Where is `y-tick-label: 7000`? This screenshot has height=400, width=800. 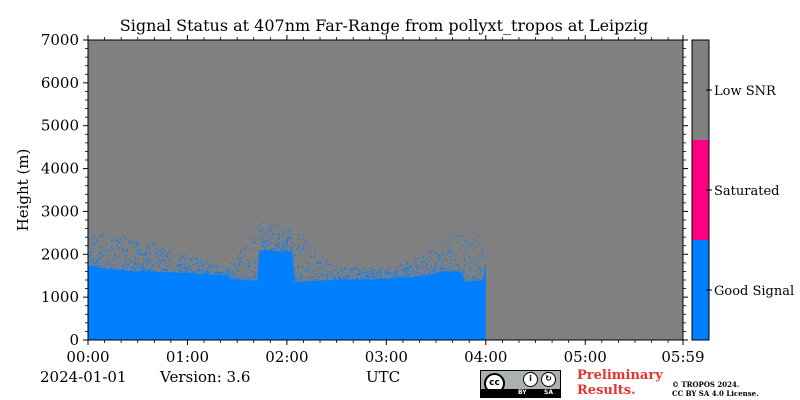
y-tick-label: 7000 is located at coordinates (60, 40).